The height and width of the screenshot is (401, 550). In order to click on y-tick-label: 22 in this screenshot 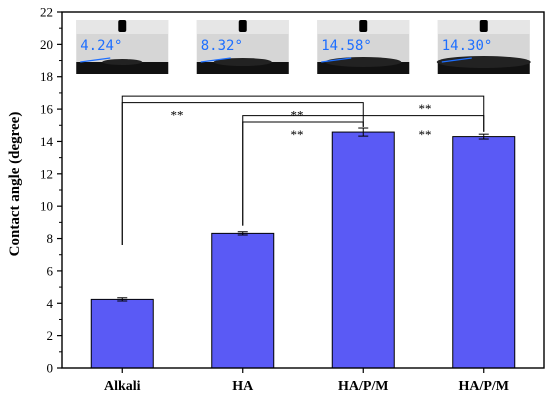, I will do `click(46, 12)`.